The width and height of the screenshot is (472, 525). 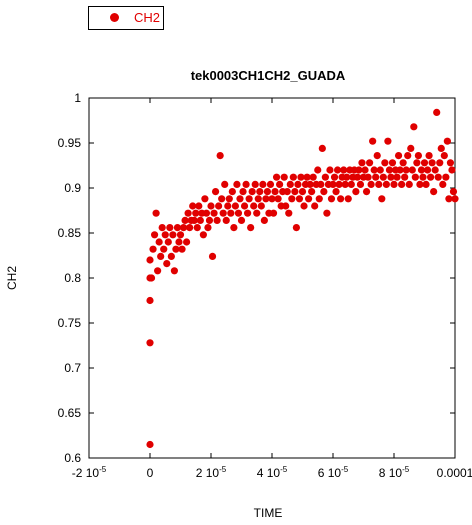 I want to click on x-tick-label: 6 10-5, so click(x=333, y=472).